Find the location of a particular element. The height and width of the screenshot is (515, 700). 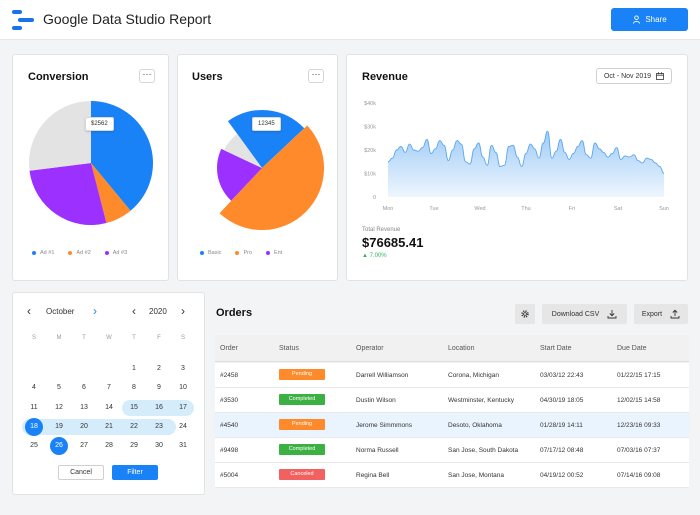

due-date-cell: 12/23/16 09:33 is located at coordinates (639, 425).